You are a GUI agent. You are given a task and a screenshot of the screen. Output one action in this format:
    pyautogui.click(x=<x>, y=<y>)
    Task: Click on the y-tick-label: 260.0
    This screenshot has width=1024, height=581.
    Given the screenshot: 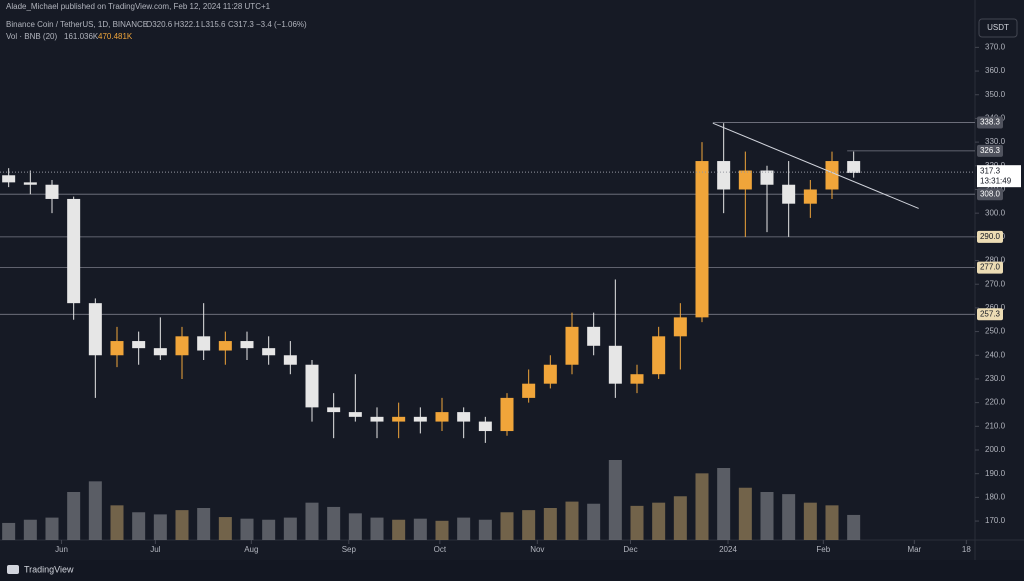 What is the action you would take?
    pyautogui.click(x=995, y=307)
    